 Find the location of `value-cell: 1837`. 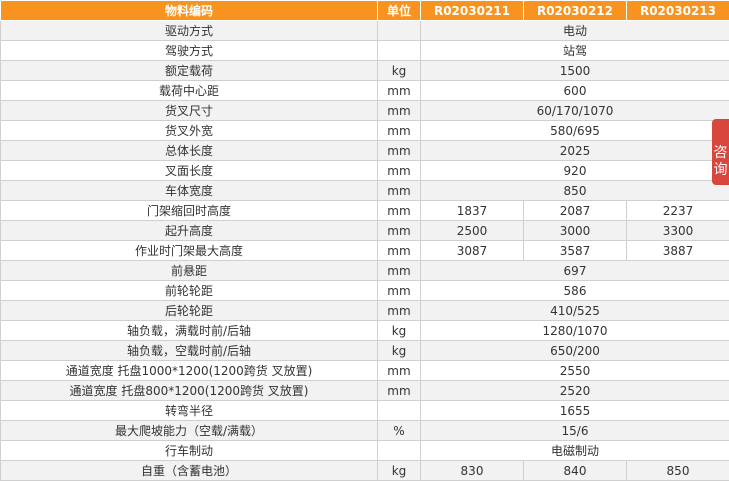

value-cell: 1837 is located at coordinates (472, 210).